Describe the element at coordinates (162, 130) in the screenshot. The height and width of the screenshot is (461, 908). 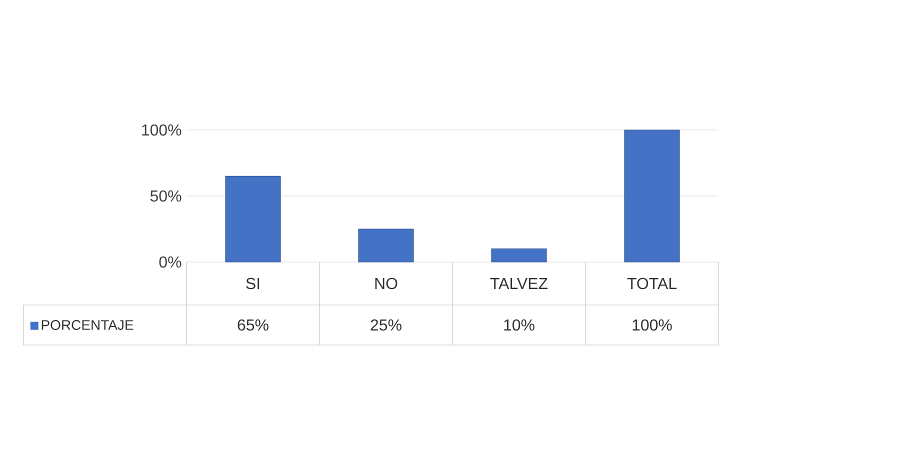
I see `y-tick-label: 100%` at that location.